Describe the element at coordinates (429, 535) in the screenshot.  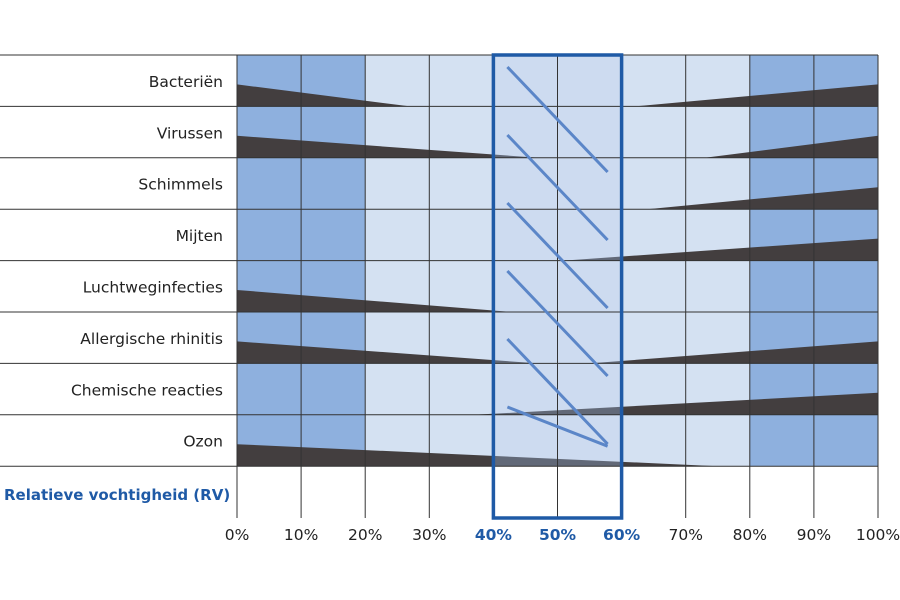
I see `x-tick-label: 30%` at that location.